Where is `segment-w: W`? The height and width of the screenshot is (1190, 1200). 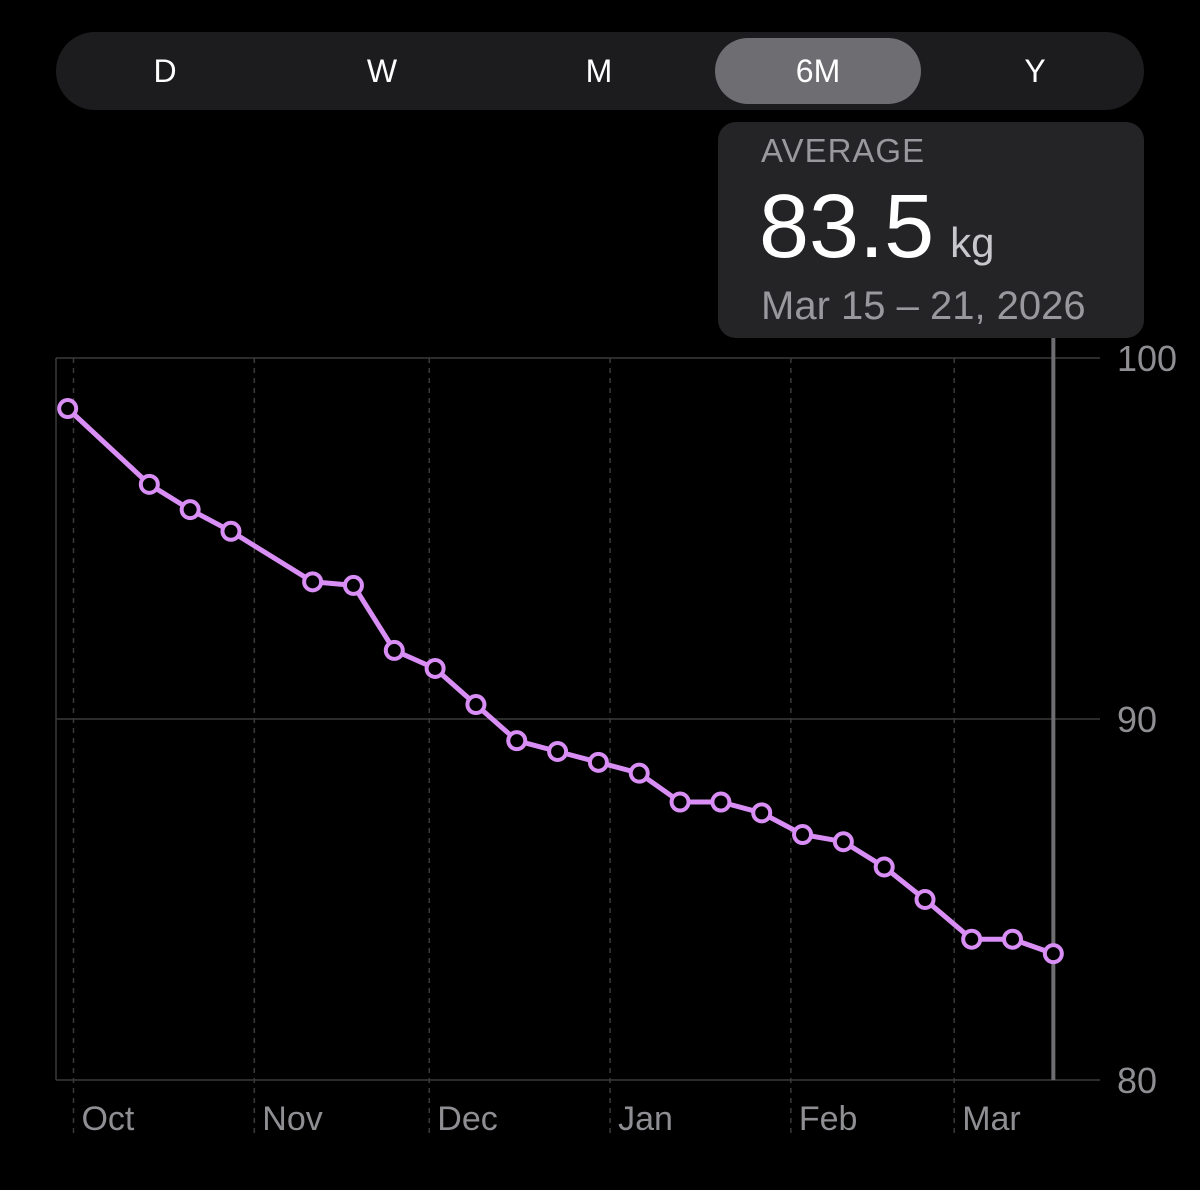
segment-w: W is located at coordinates (382, 70).